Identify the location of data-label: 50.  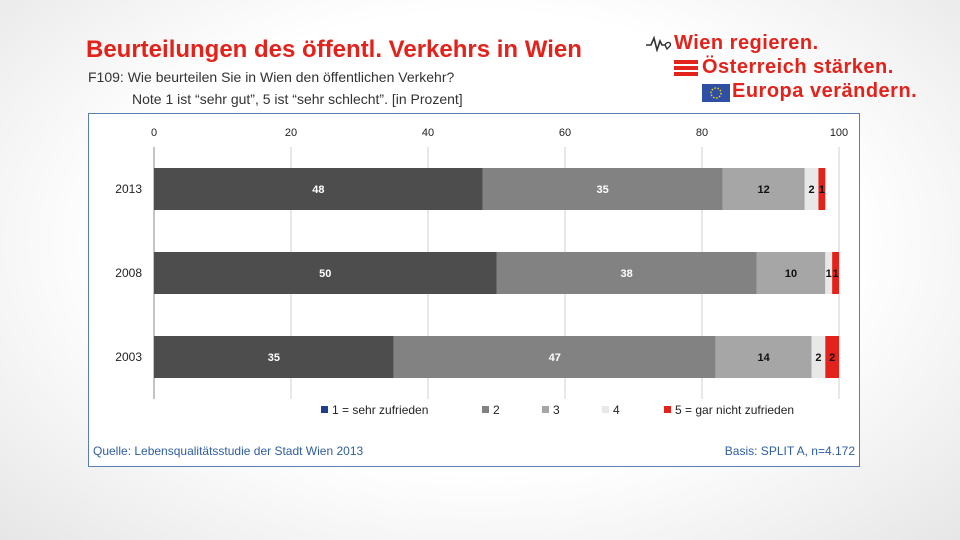
(325, 274).